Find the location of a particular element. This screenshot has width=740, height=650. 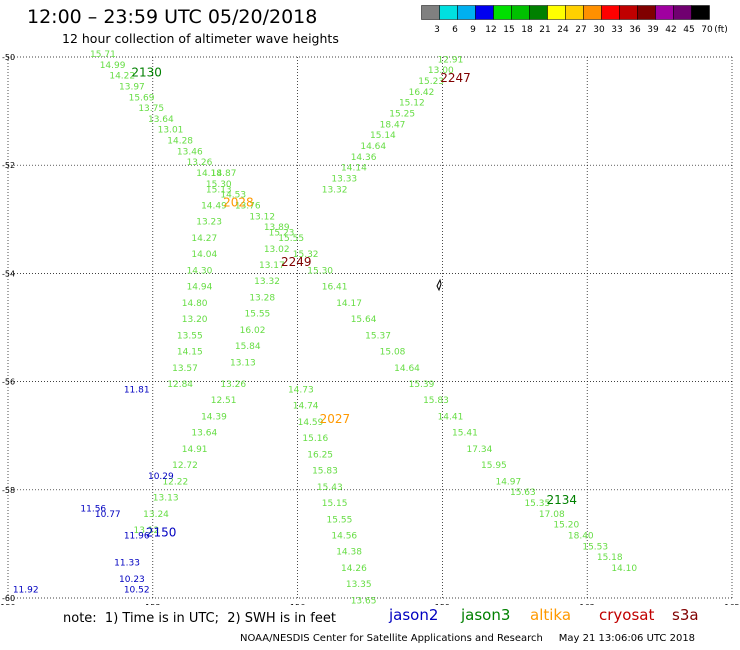

wave-height-value: 14.30 is located at coordinates (200, 271).